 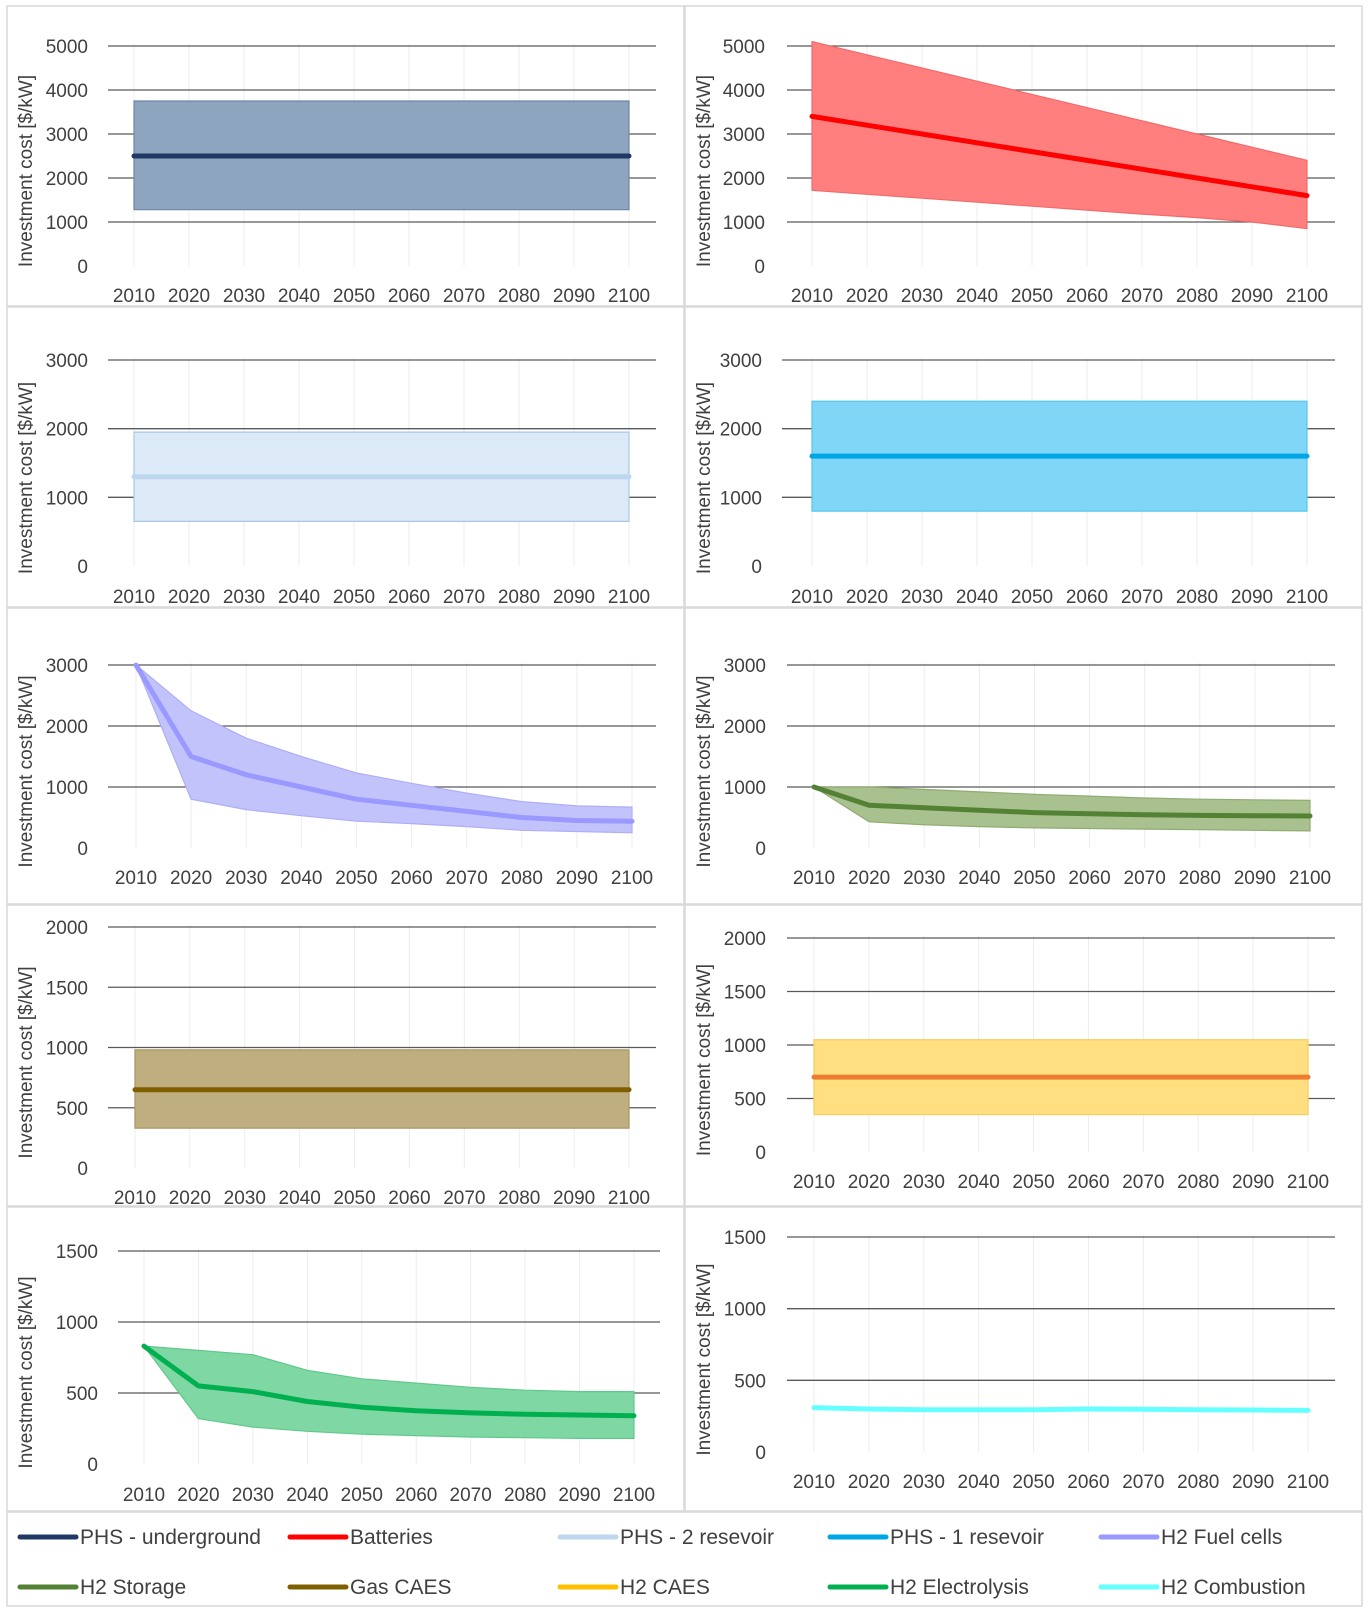 What do you see at coordinates (1233, 1587) in the screenshot?
I see `legend-label: H2 Combustion` at bounding box center [1233, 1587].